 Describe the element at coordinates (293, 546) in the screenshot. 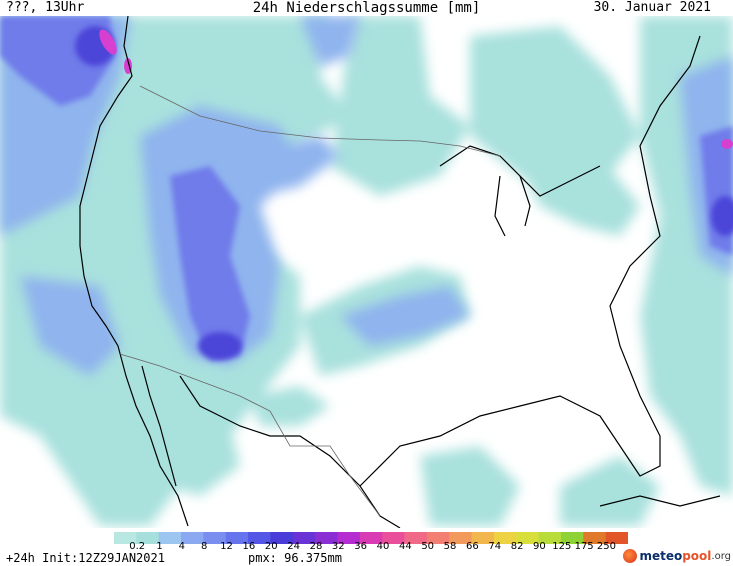

I see `legend-tick-label: 24` at that location.